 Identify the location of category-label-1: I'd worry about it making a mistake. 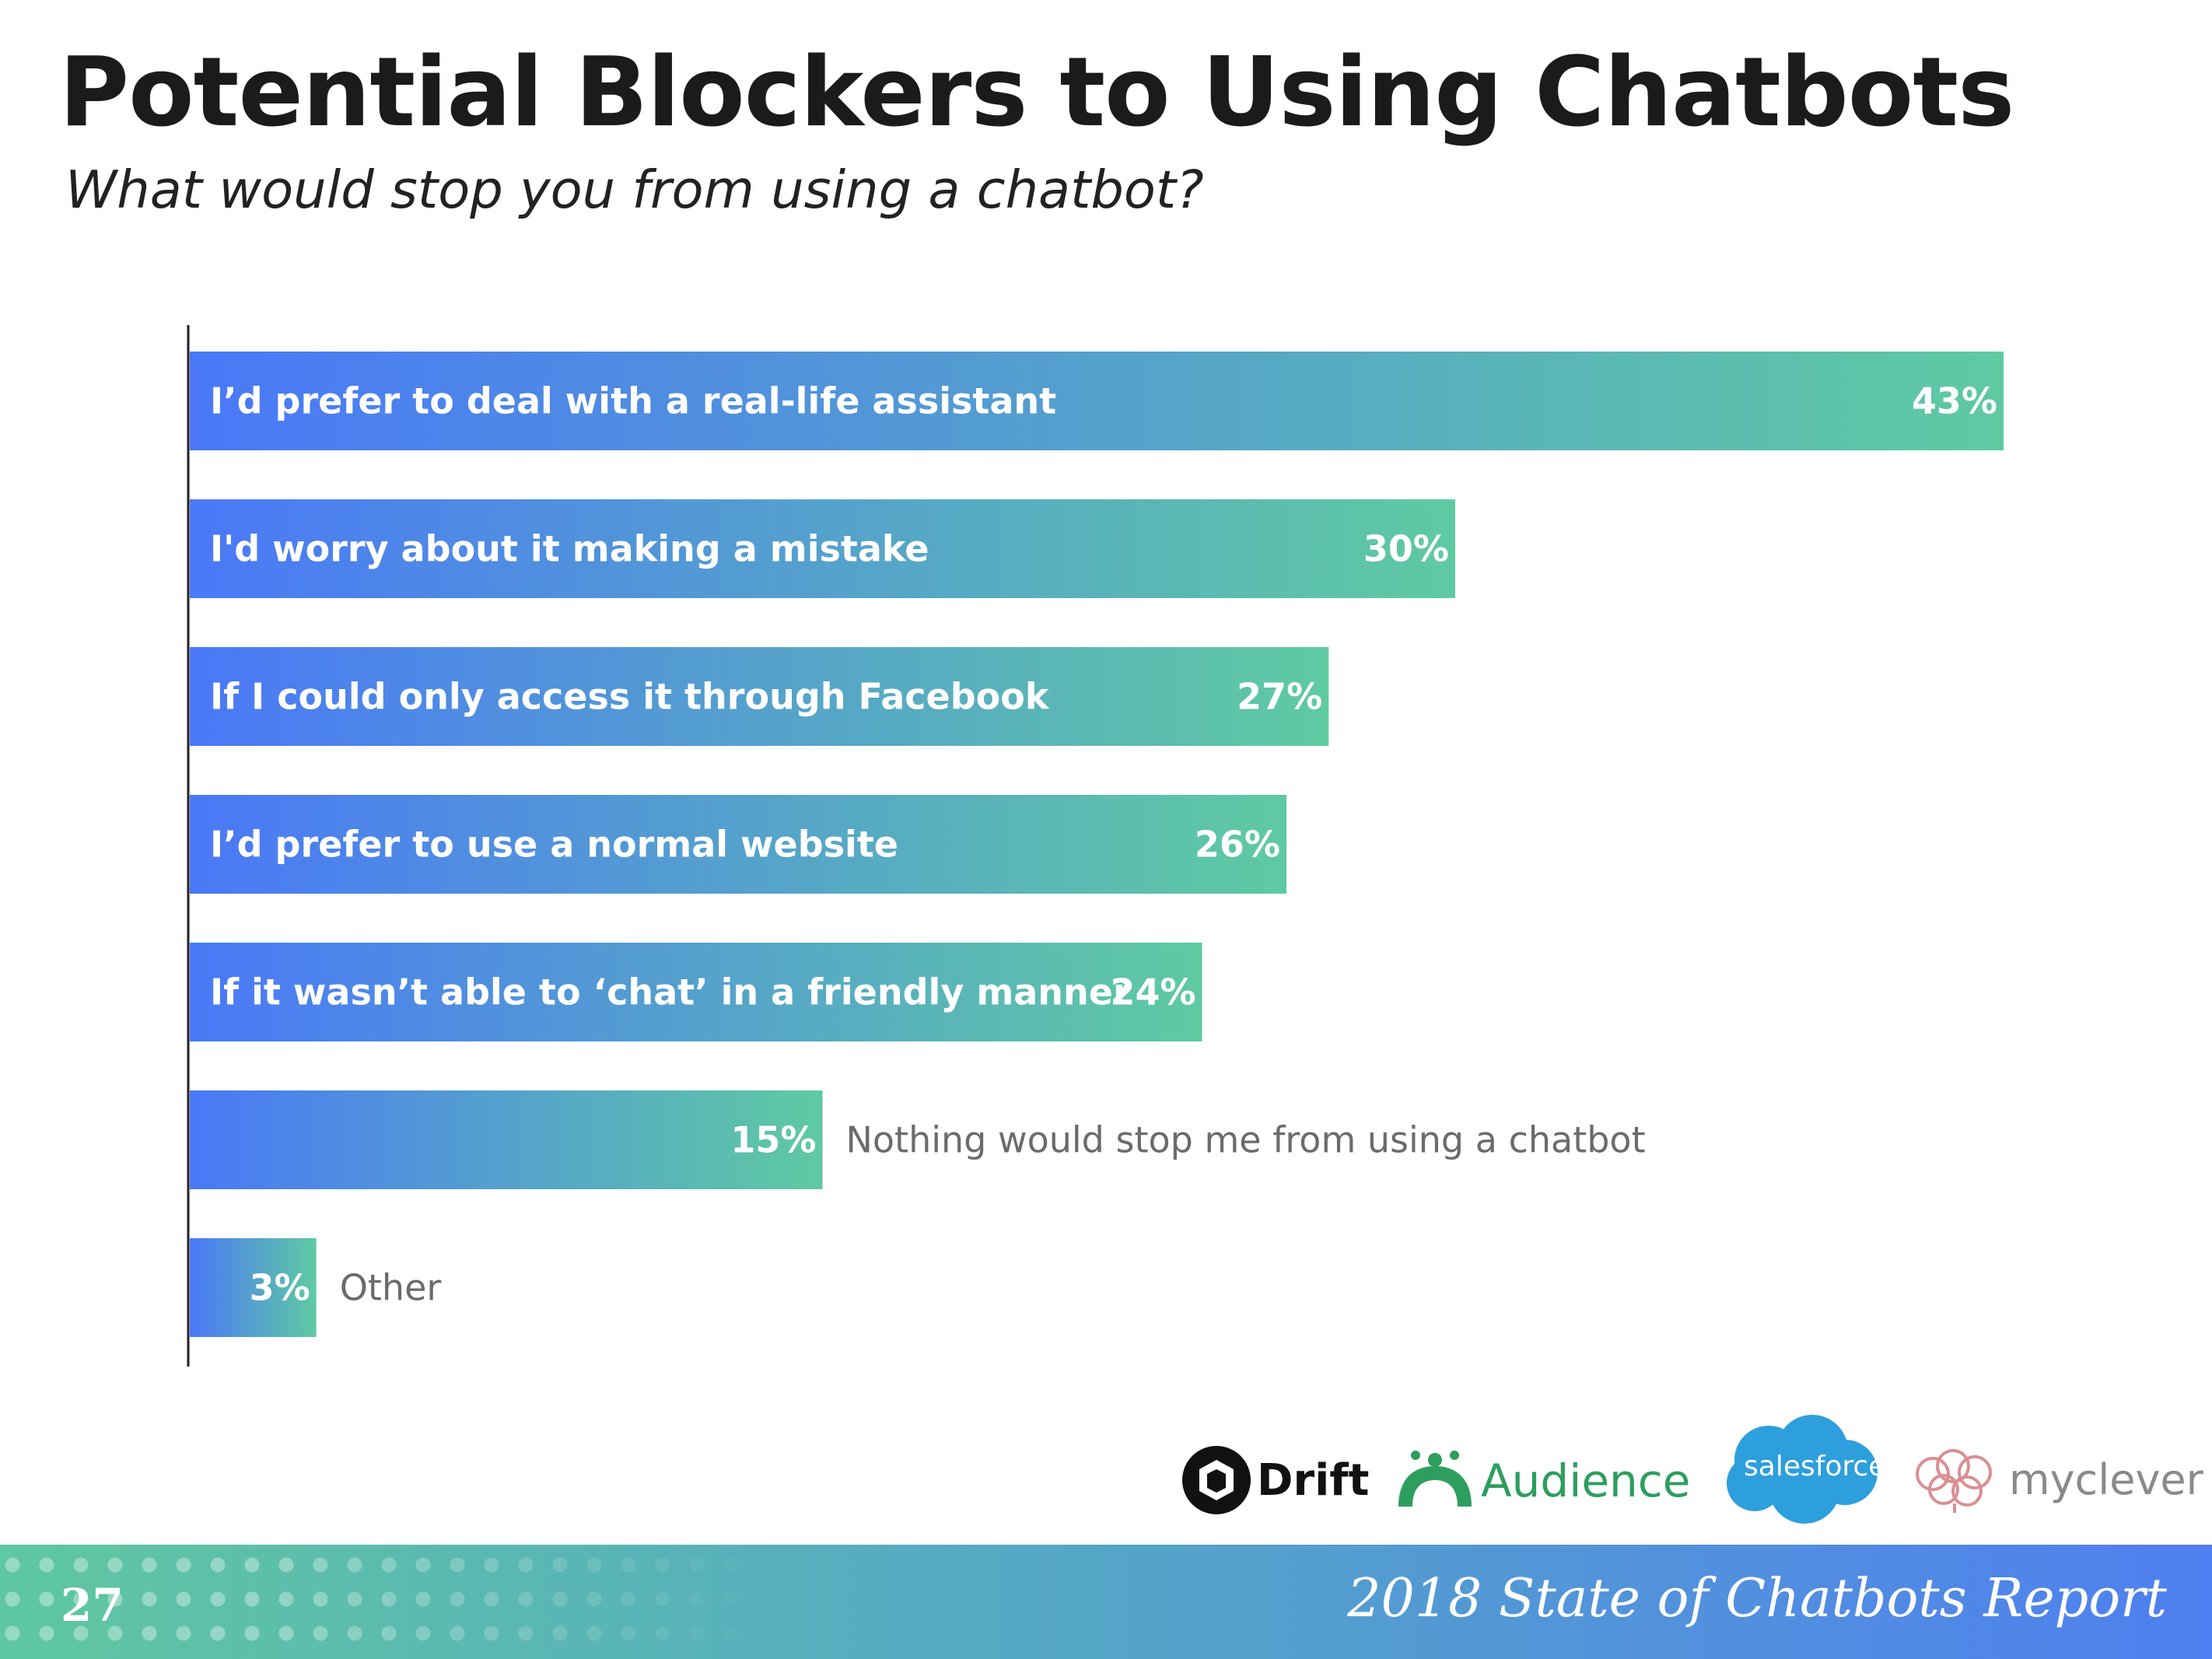
(570, 549).